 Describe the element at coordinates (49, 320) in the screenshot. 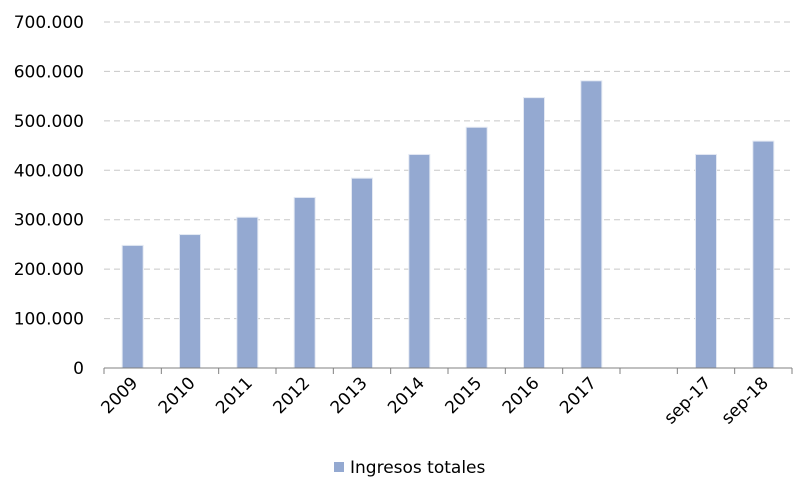

I see `y-tick-label: 100.000` at that location.